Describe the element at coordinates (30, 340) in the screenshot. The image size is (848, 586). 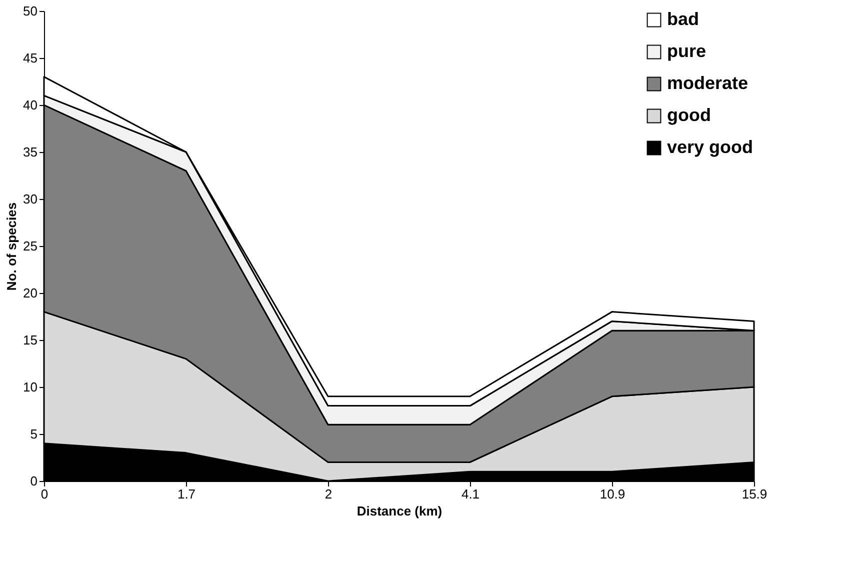
I see `y-tick-label: 15` at that location.